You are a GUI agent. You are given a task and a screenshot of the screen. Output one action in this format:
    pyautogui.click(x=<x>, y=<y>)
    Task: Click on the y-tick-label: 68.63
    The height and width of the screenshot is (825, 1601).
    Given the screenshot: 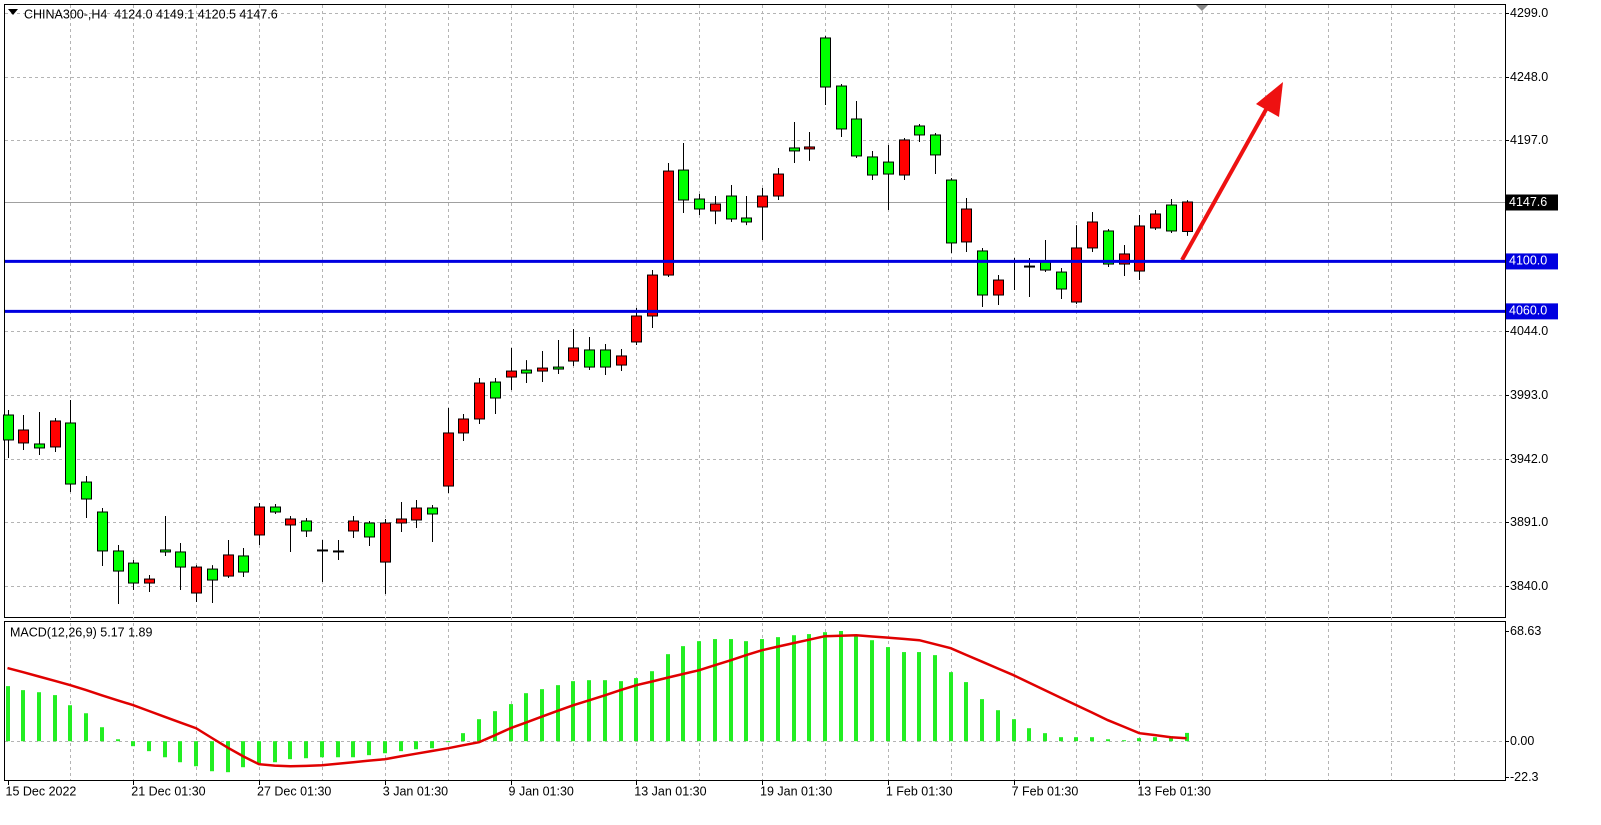 What is the action you would take?
    pyautogui.click(x=1525, y=631)
    